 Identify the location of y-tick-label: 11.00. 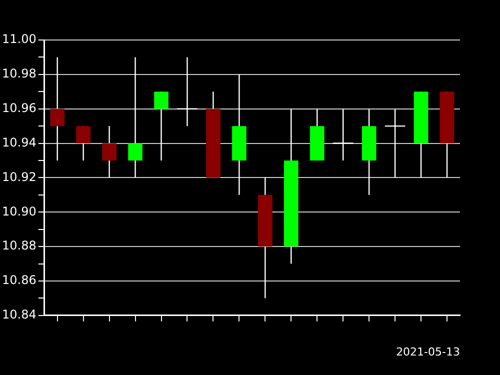
(19, 39).